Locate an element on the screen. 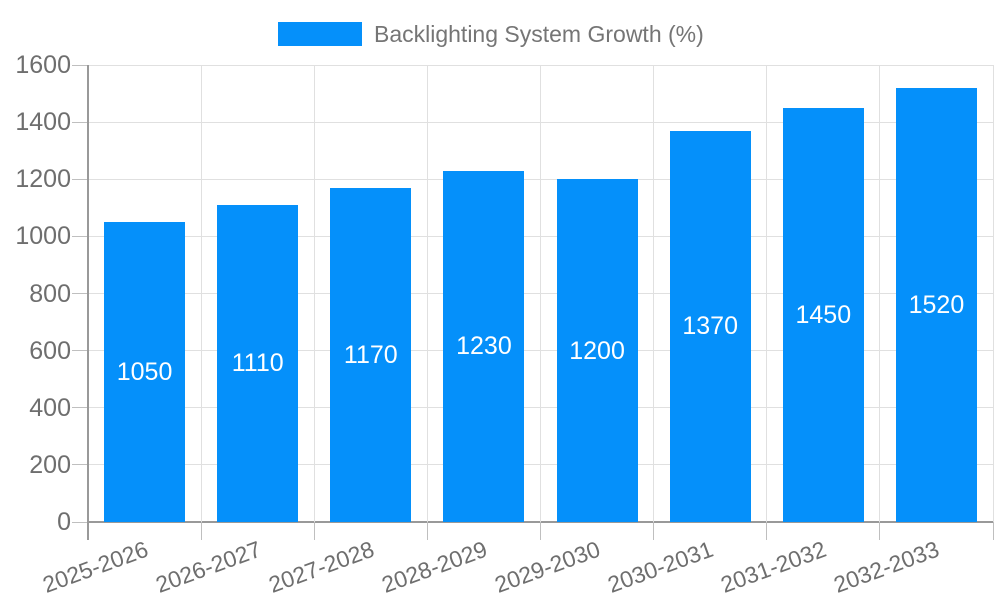 Image resolution: width=1000 pixels, height=600 pixels. bar-value-label: 1050 is located at coordinates (144, 372).